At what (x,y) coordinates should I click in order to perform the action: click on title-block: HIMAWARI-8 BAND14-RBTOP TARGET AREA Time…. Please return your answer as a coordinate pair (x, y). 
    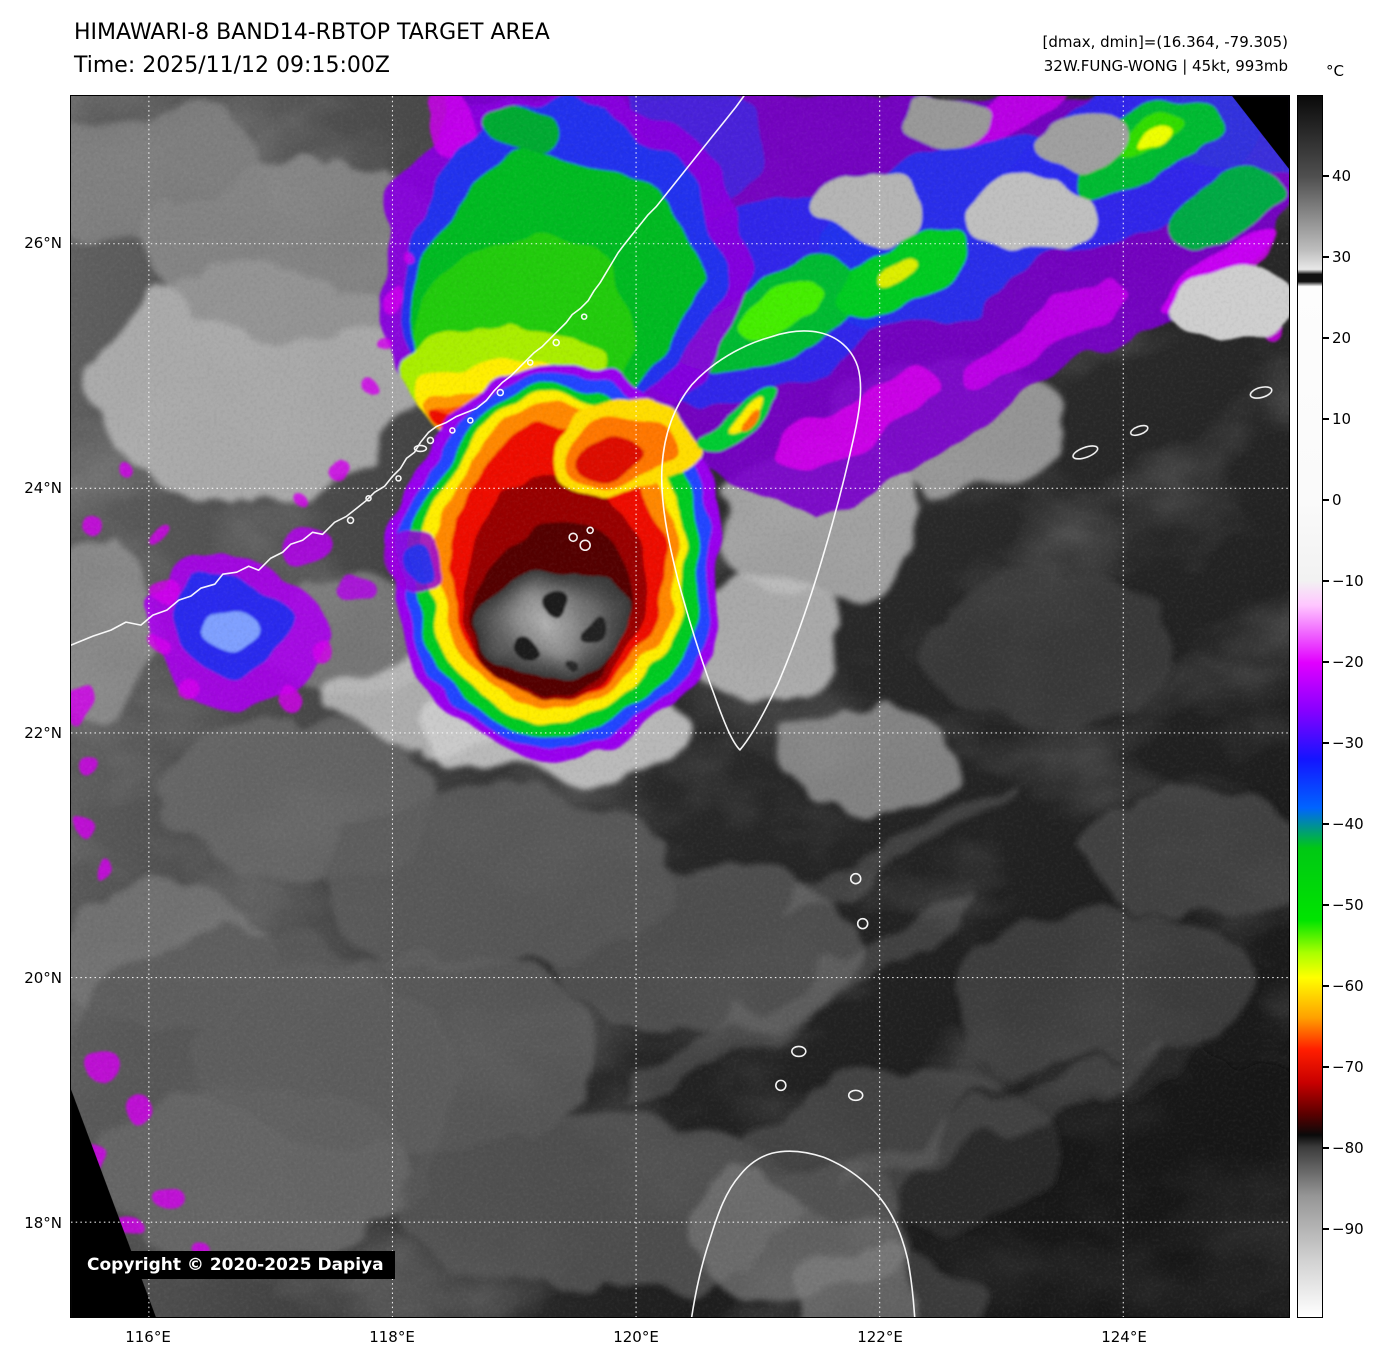
    Looking at the image, I should click on (312, 49).